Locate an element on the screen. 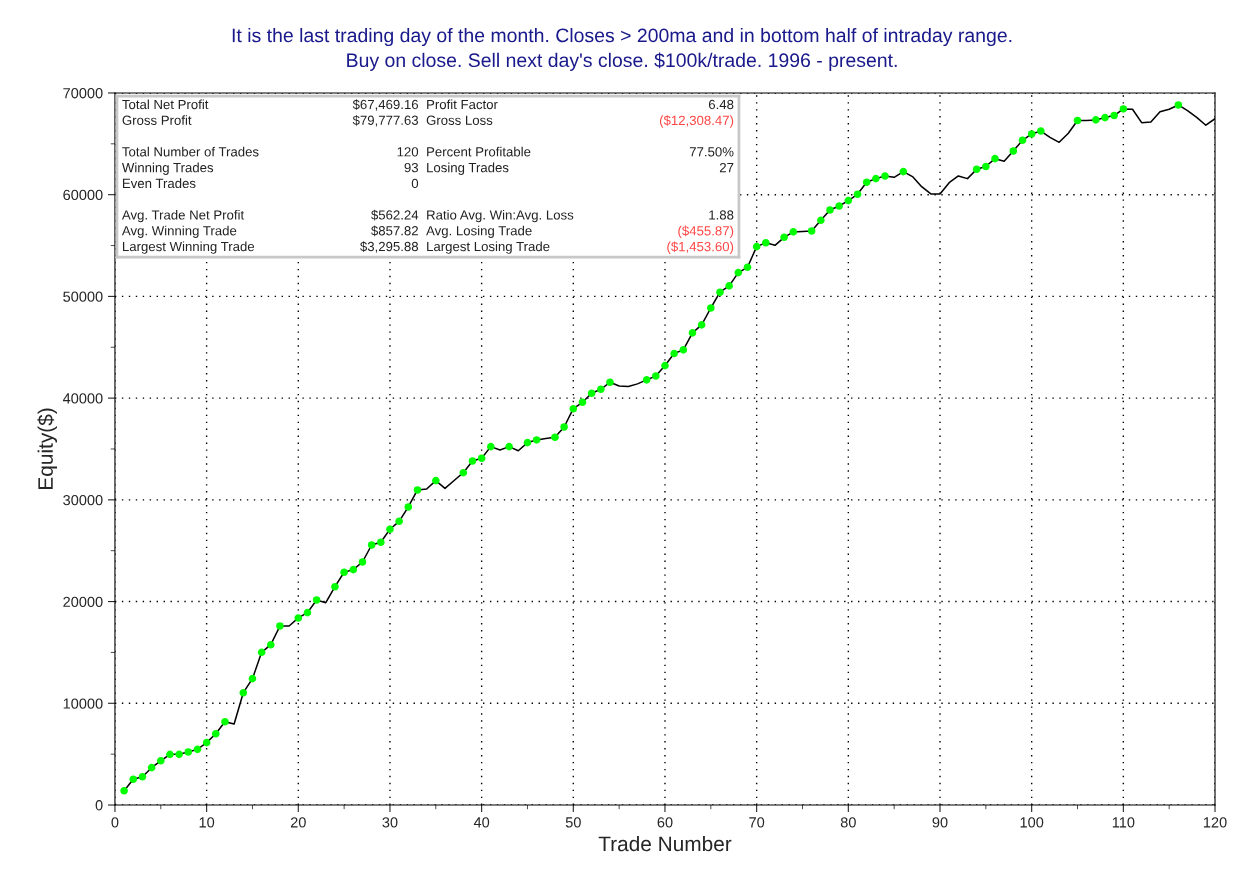 The width and height of the screenshot is (1244, 882). text: Avg. Winning Trade is located at coordinates (179, 231).